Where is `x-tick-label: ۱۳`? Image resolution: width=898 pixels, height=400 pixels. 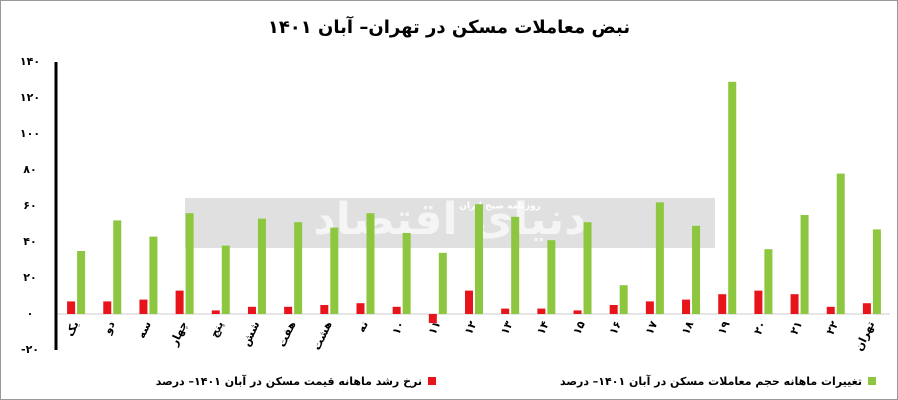
x-tick-label: ۱۳ is located at coordinates (507, 328).